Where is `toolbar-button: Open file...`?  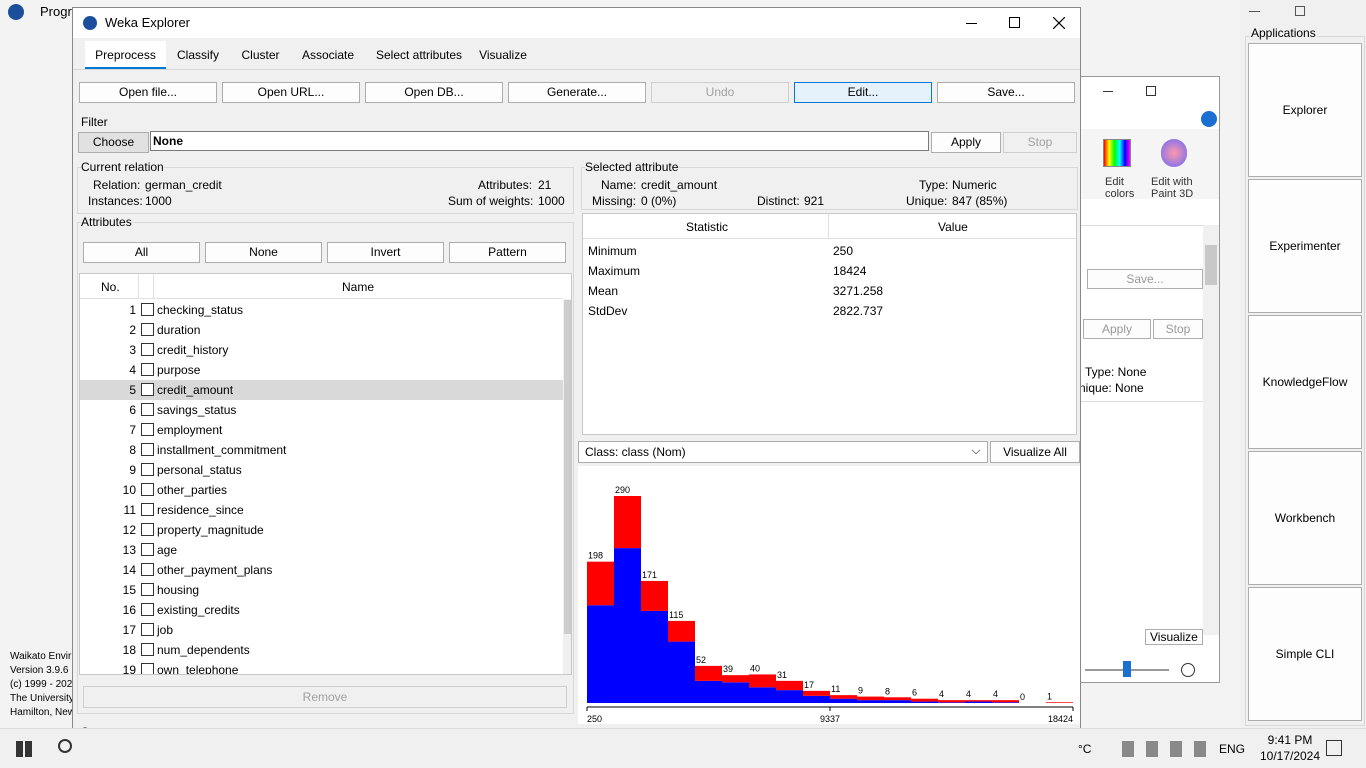
toolbar-button: Open file... is located at coordinates (148, 92).